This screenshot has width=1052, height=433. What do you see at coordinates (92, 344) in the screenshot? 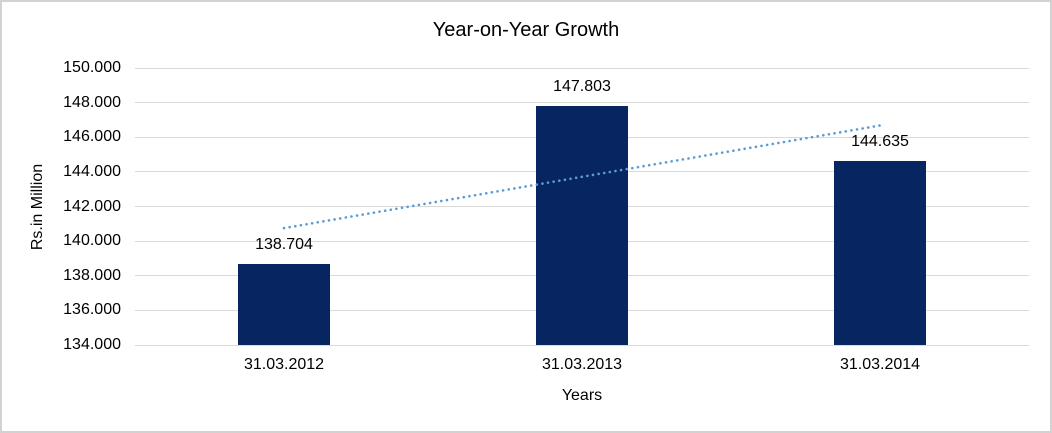
I see `y-tick-label: 134.000` at bounding box center [92, 344].